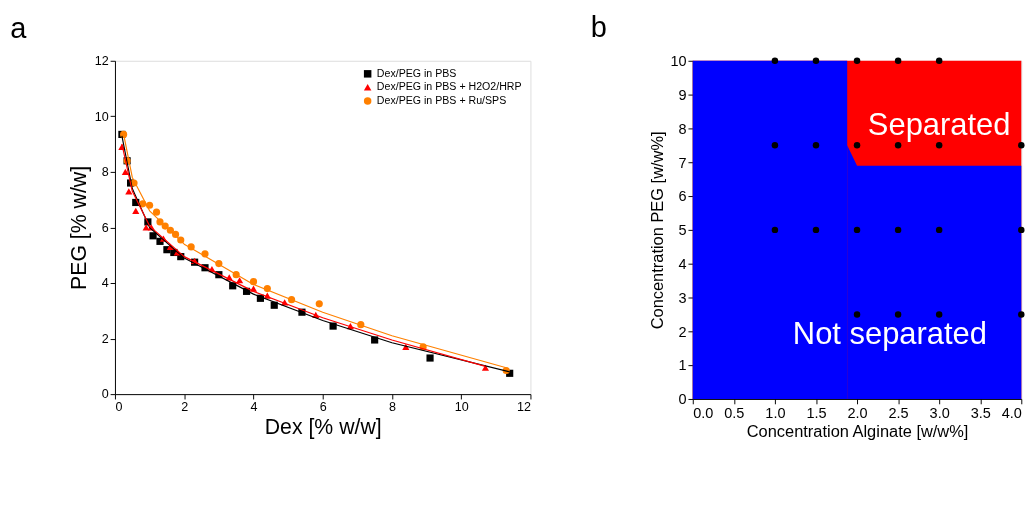 The height and width of the screenshot is (505, 1030). Describe the element at coordinates (185, 407) in the screenshot. I see `x-tick-label: 2` at that location.